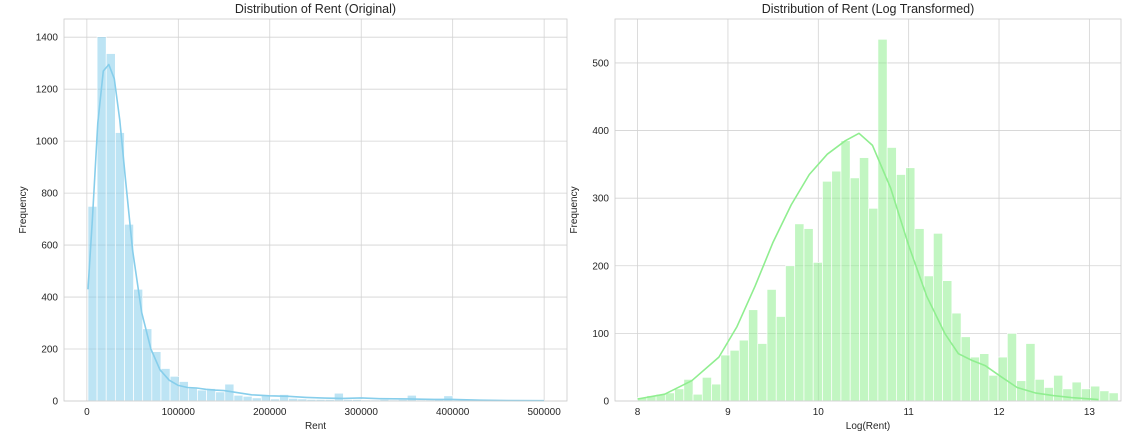 This screenshot has width=1148, height=448. Describe the element at coordinates (47, 90) in the screenshot. I see `y-tick-label: 1200` at that location.